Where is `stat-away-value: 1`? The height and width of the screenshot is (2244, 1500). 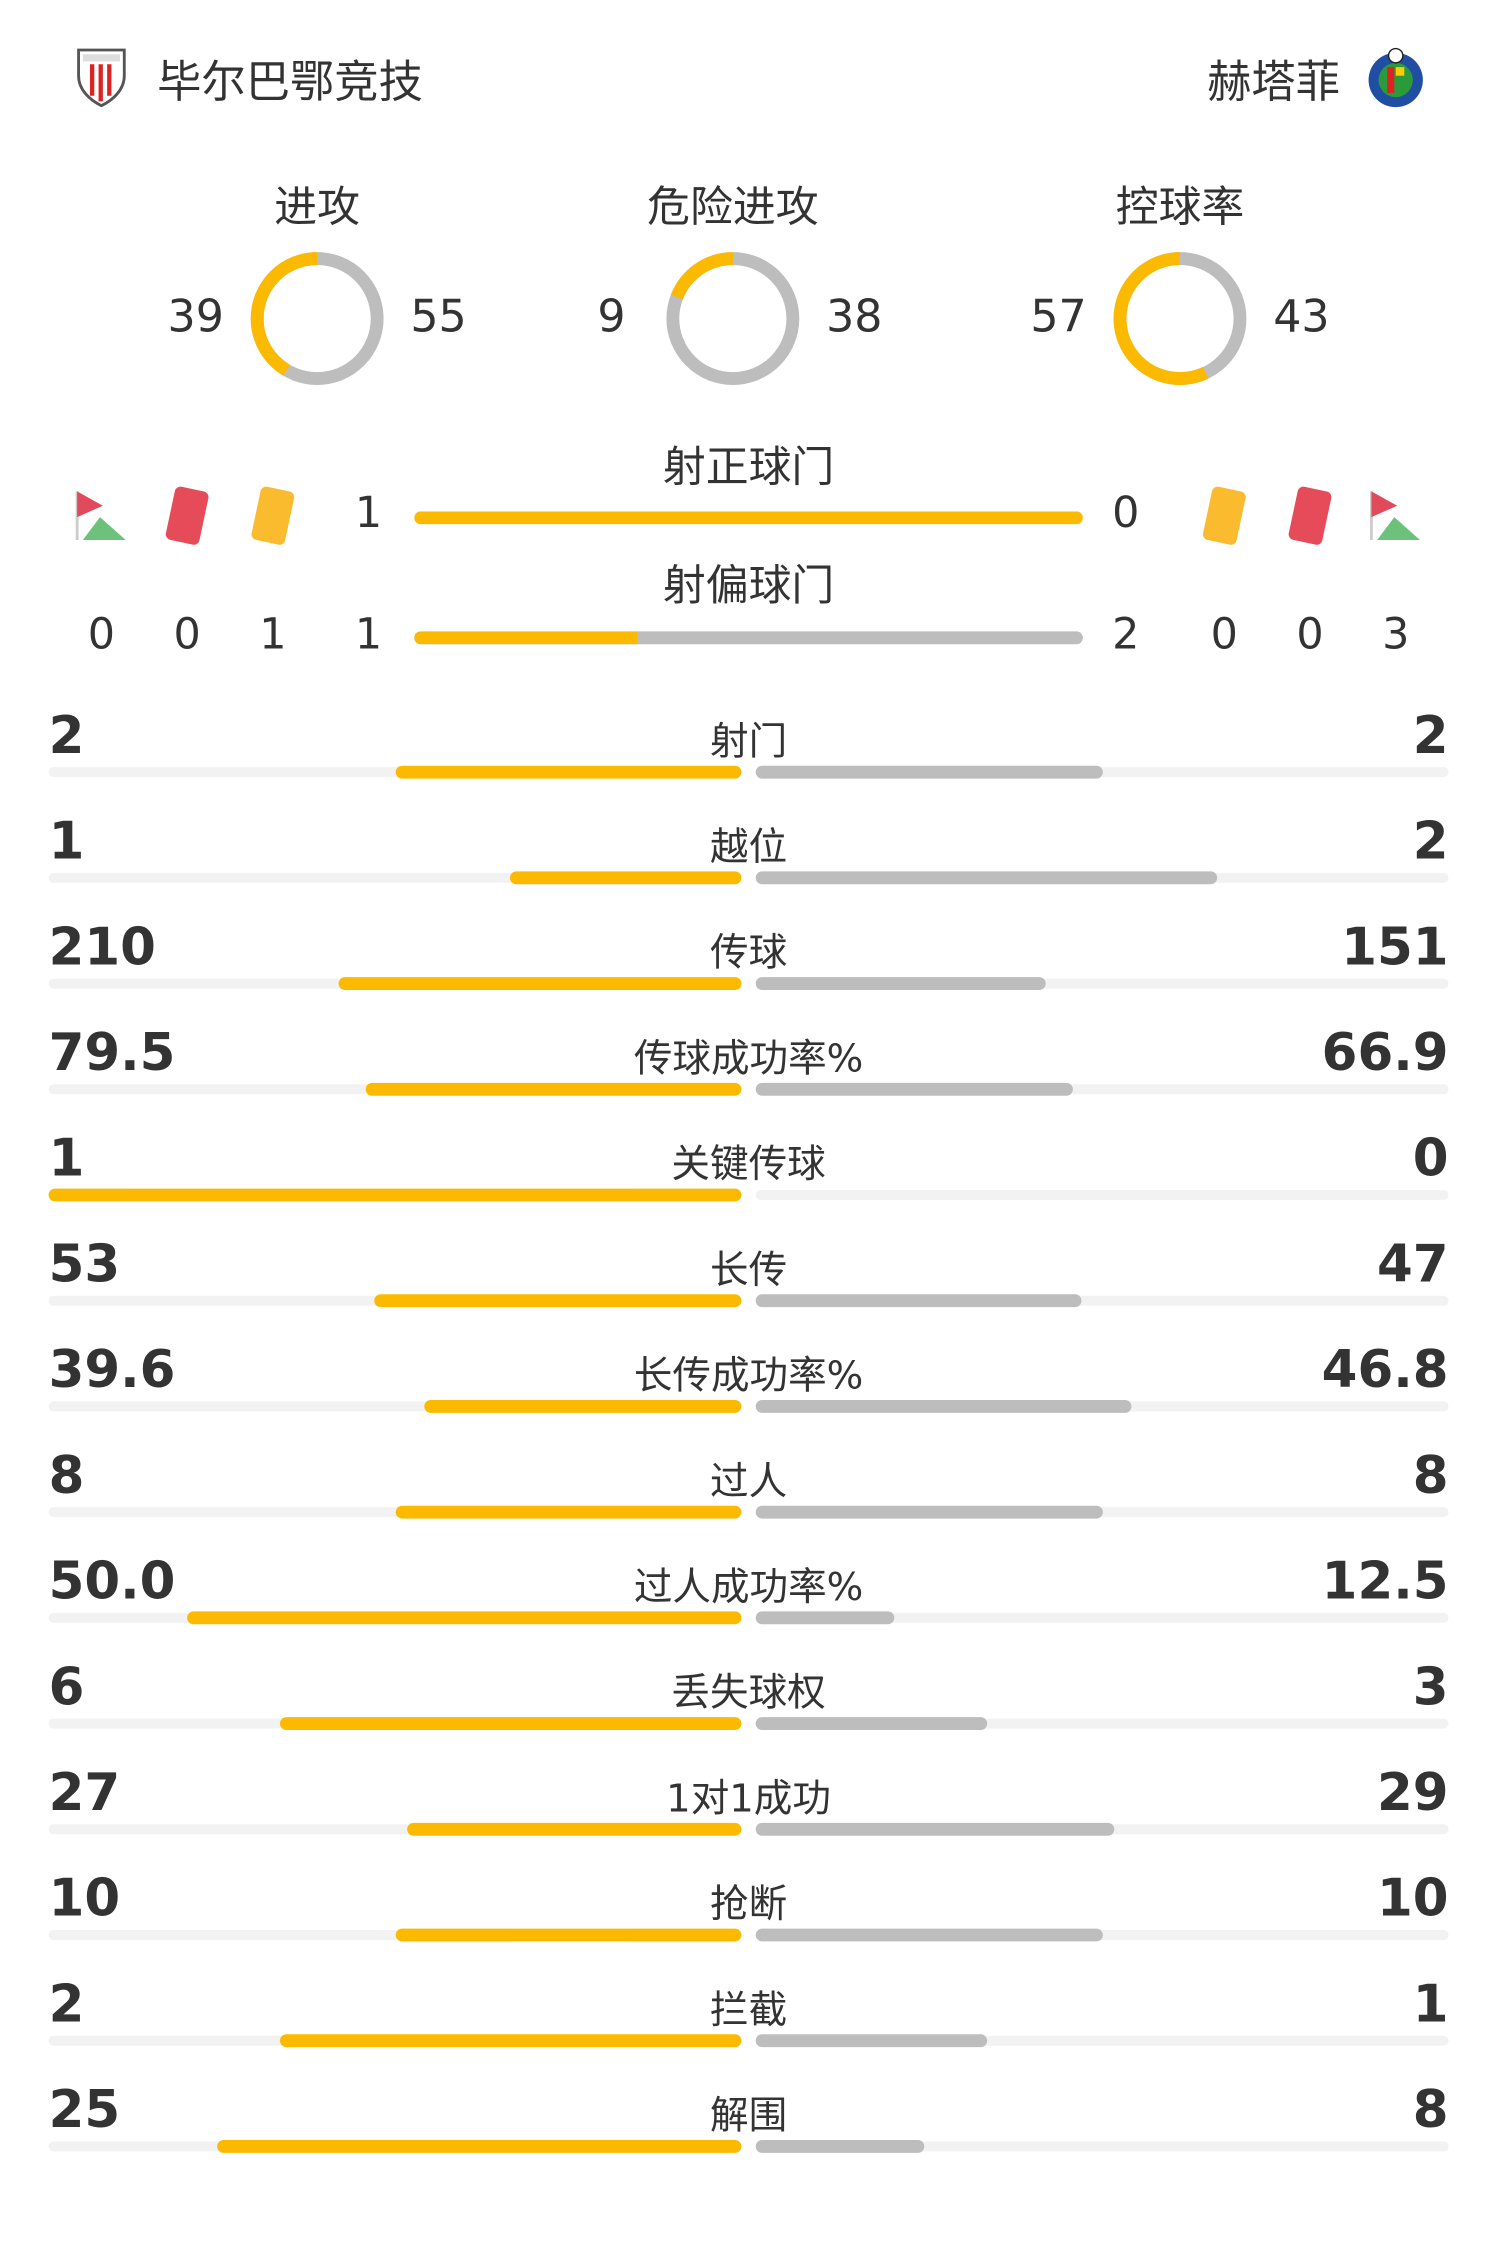 stat-away-value: 1 is located at coordinates (1430, 2005).